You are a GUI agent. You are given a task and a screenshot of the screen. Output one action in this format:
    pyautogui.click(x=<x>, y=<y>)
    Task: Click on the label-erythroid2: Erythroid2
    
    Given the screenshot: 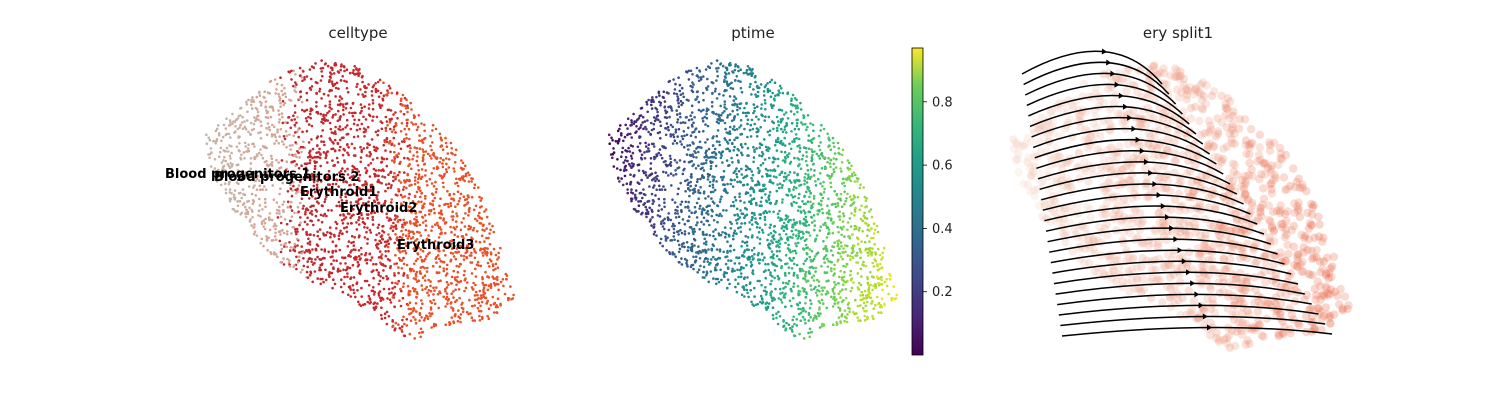 What is the action you would take?
    pyautogui.click(x=378, y=208)
    